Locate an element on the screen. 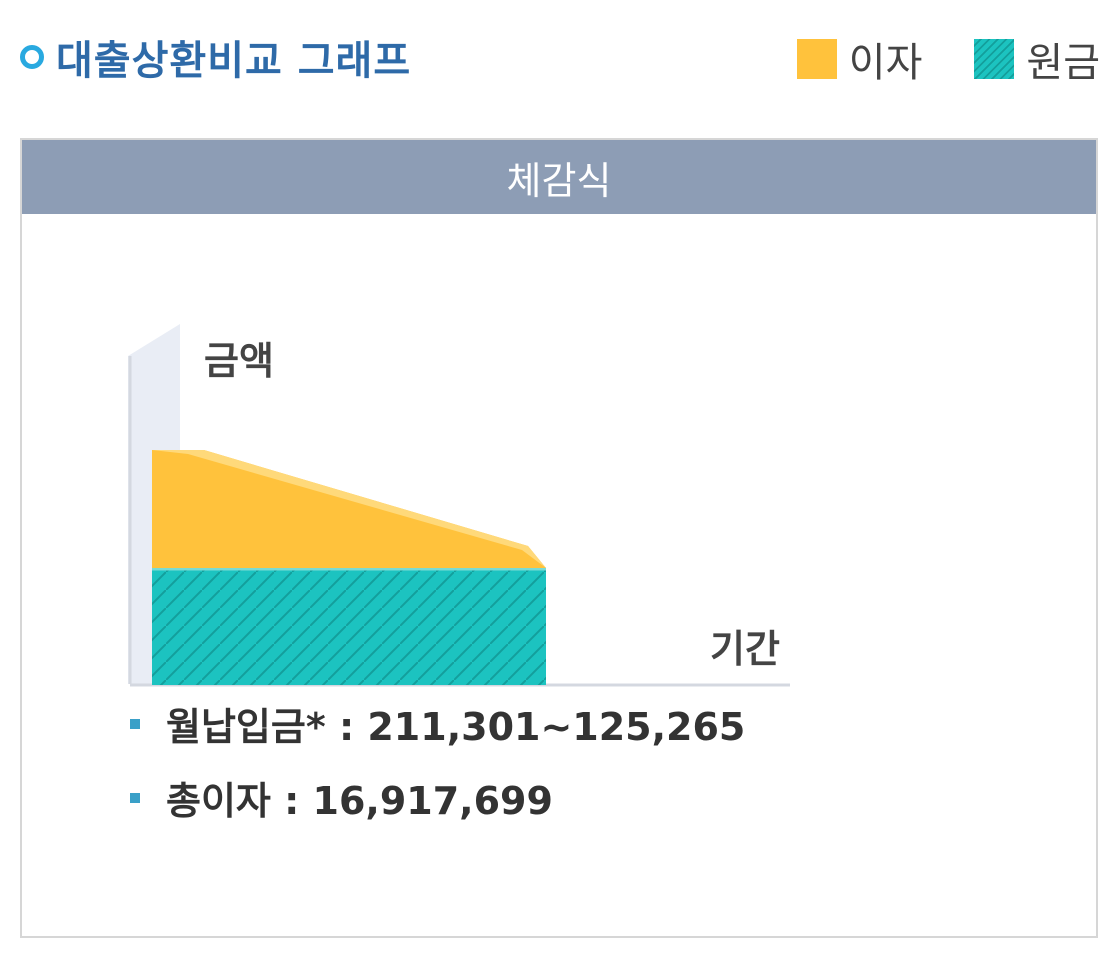 The image size is (1120, 958). legend-swatch-principal is located at coordinates (994, 59).